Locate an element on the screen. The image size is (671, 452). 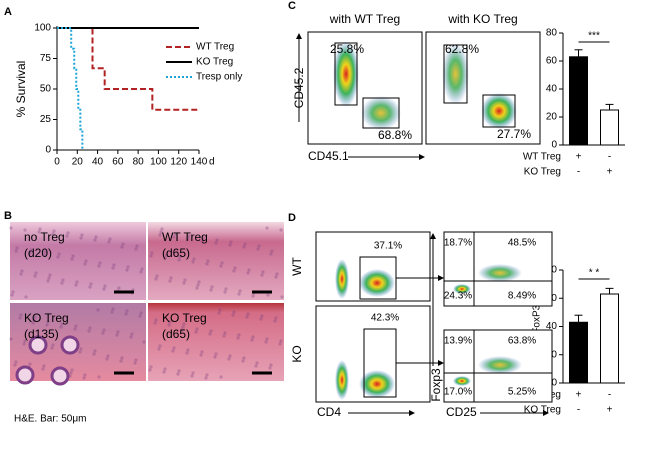
gate-percent: 42.3% is located at coordinates (385, 318).